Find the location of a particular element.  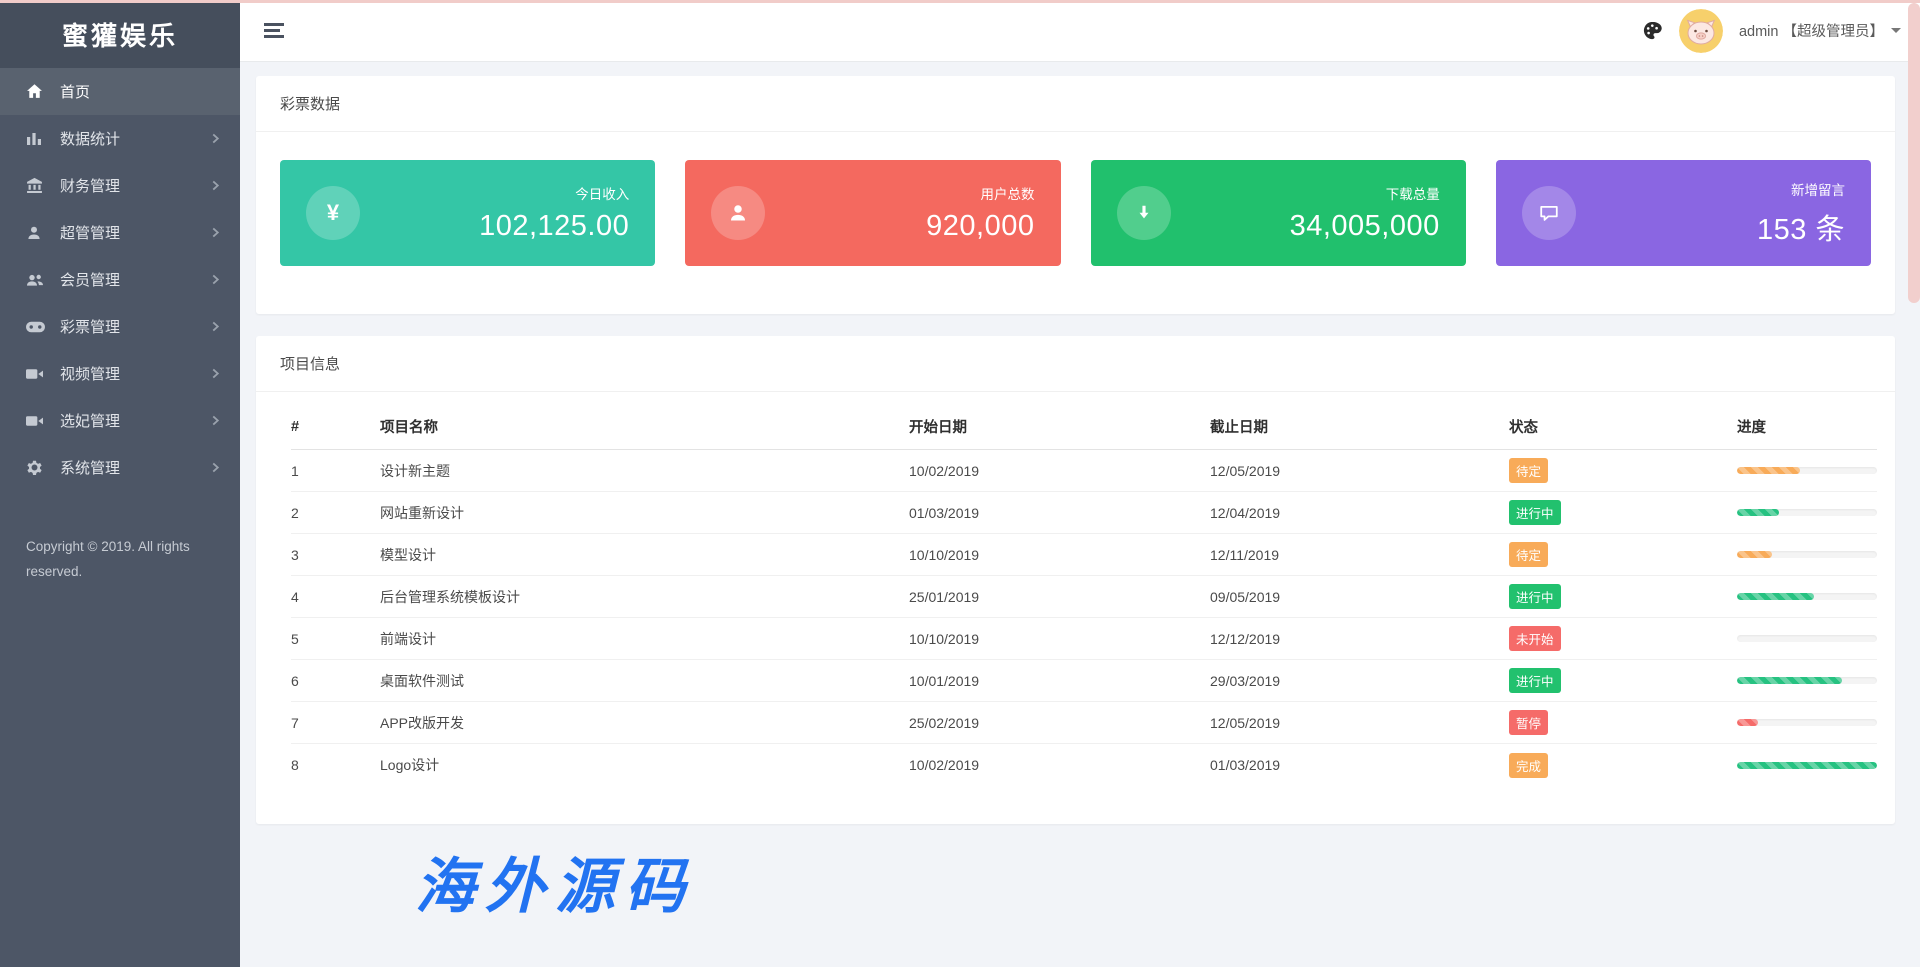

cell-end-date: 12/11/2019 is located at coordinates (1245, 554).